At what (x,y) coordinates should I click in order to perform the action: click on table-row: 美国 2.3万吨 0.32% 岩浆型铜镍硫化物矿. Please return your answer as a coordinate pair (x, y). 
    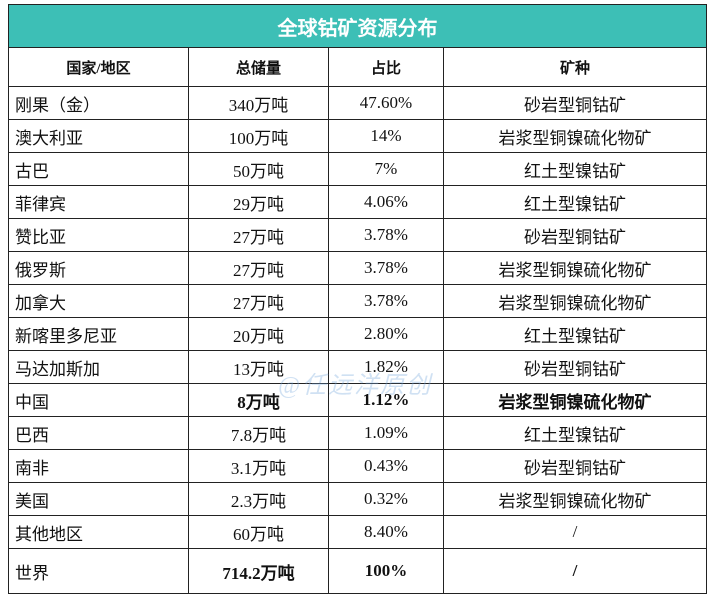
    Looking at the image, I should click on (357, 499).